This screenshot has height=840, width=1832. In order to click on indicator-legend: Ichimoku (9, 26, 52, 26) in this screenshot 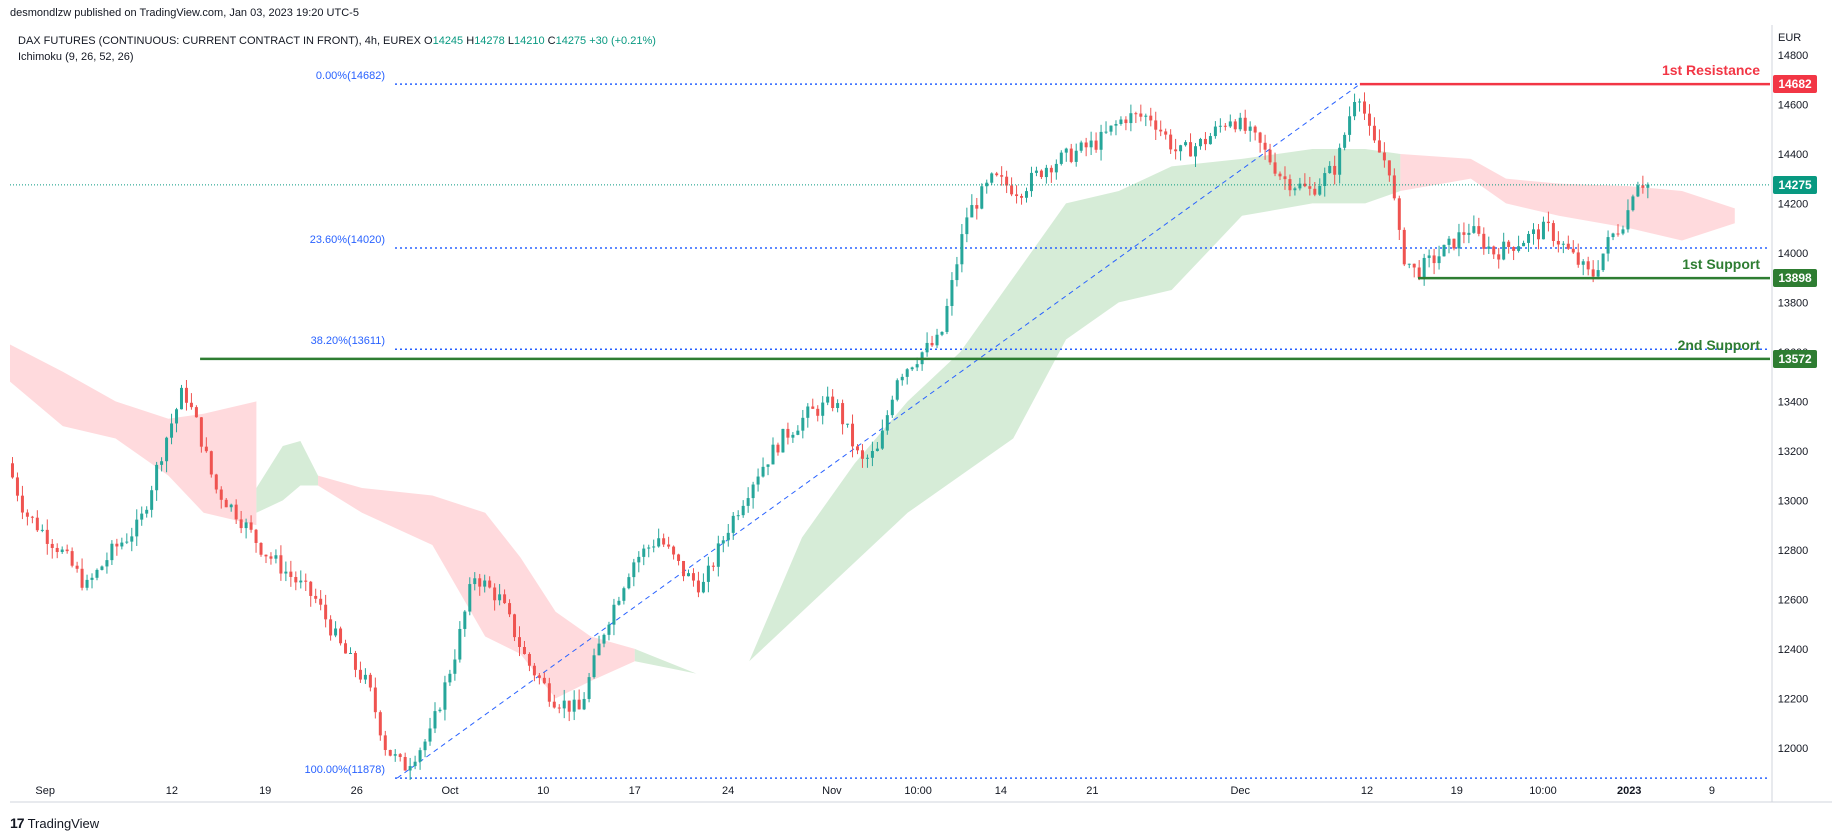, I will do `click(76, 57)`.